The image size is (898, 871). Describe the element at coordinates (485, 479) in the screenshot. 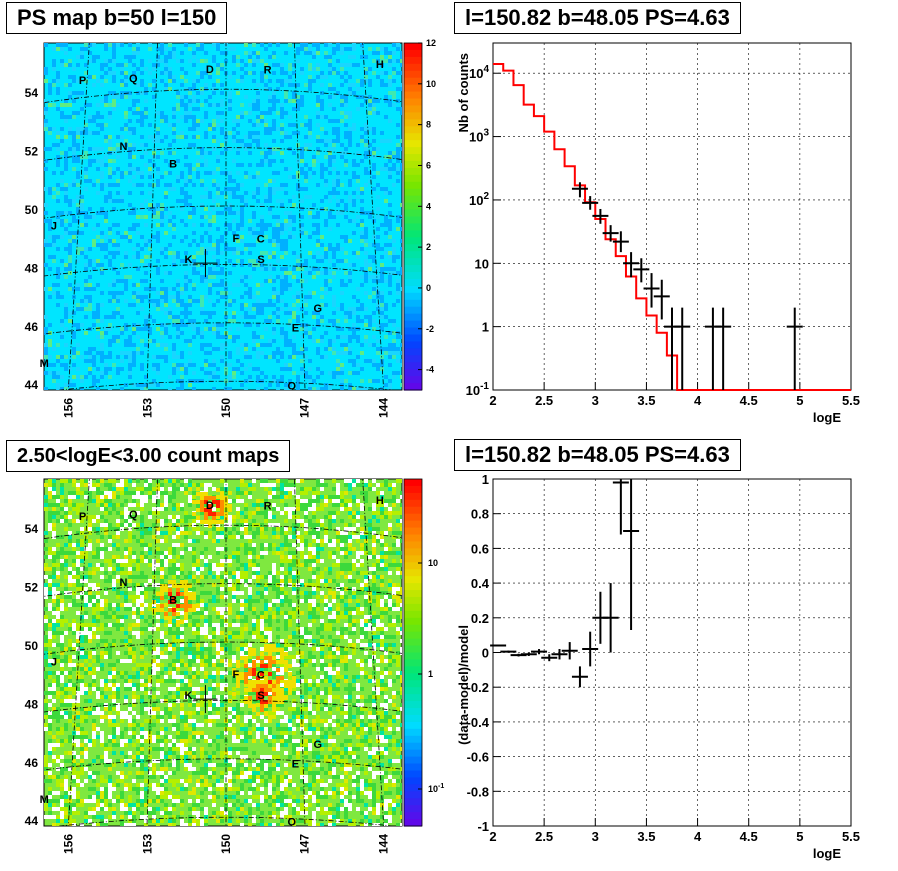

I see `y-tick-label: 1` at that location.